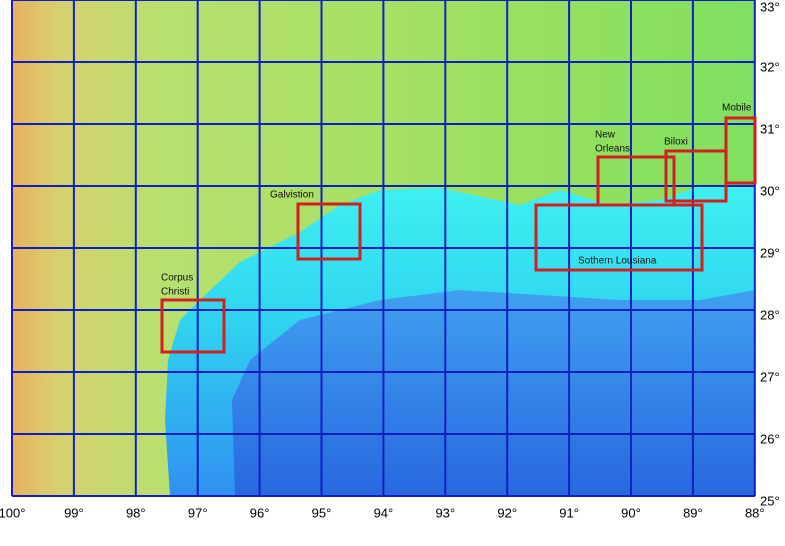 Image resolution: width=785 pixels, height=546 pixels. What do you see at coordinates (322, 512) in the screenshot?
I see `lon-label: 95°` at bounding box center [322, 512].